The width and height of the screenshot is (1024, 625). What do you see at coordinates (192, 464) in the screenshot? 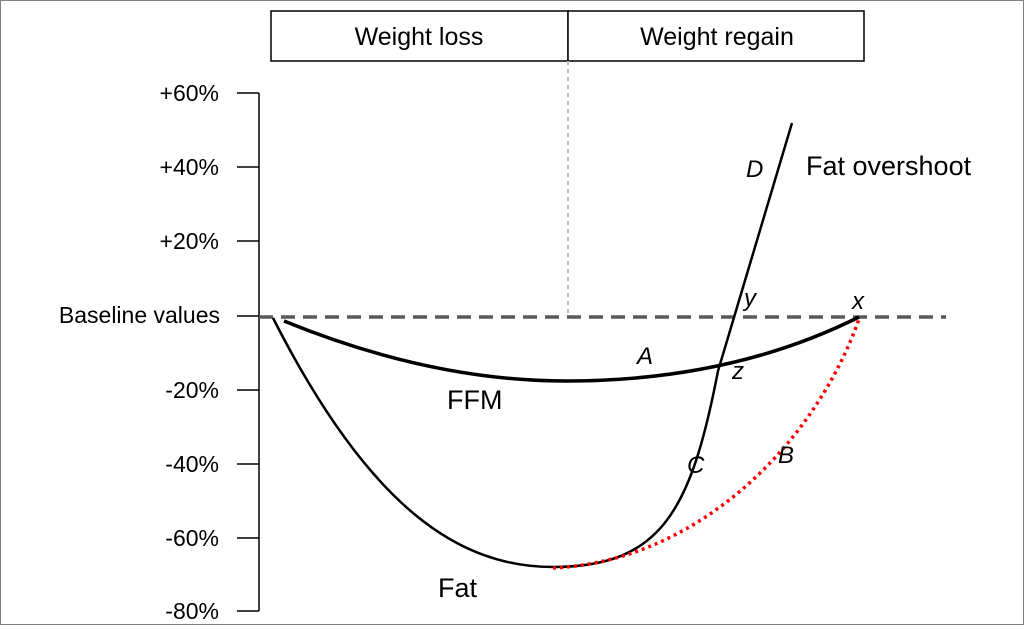
I see `tick-label-minus40: -40%` at bounding box center [192, 464].